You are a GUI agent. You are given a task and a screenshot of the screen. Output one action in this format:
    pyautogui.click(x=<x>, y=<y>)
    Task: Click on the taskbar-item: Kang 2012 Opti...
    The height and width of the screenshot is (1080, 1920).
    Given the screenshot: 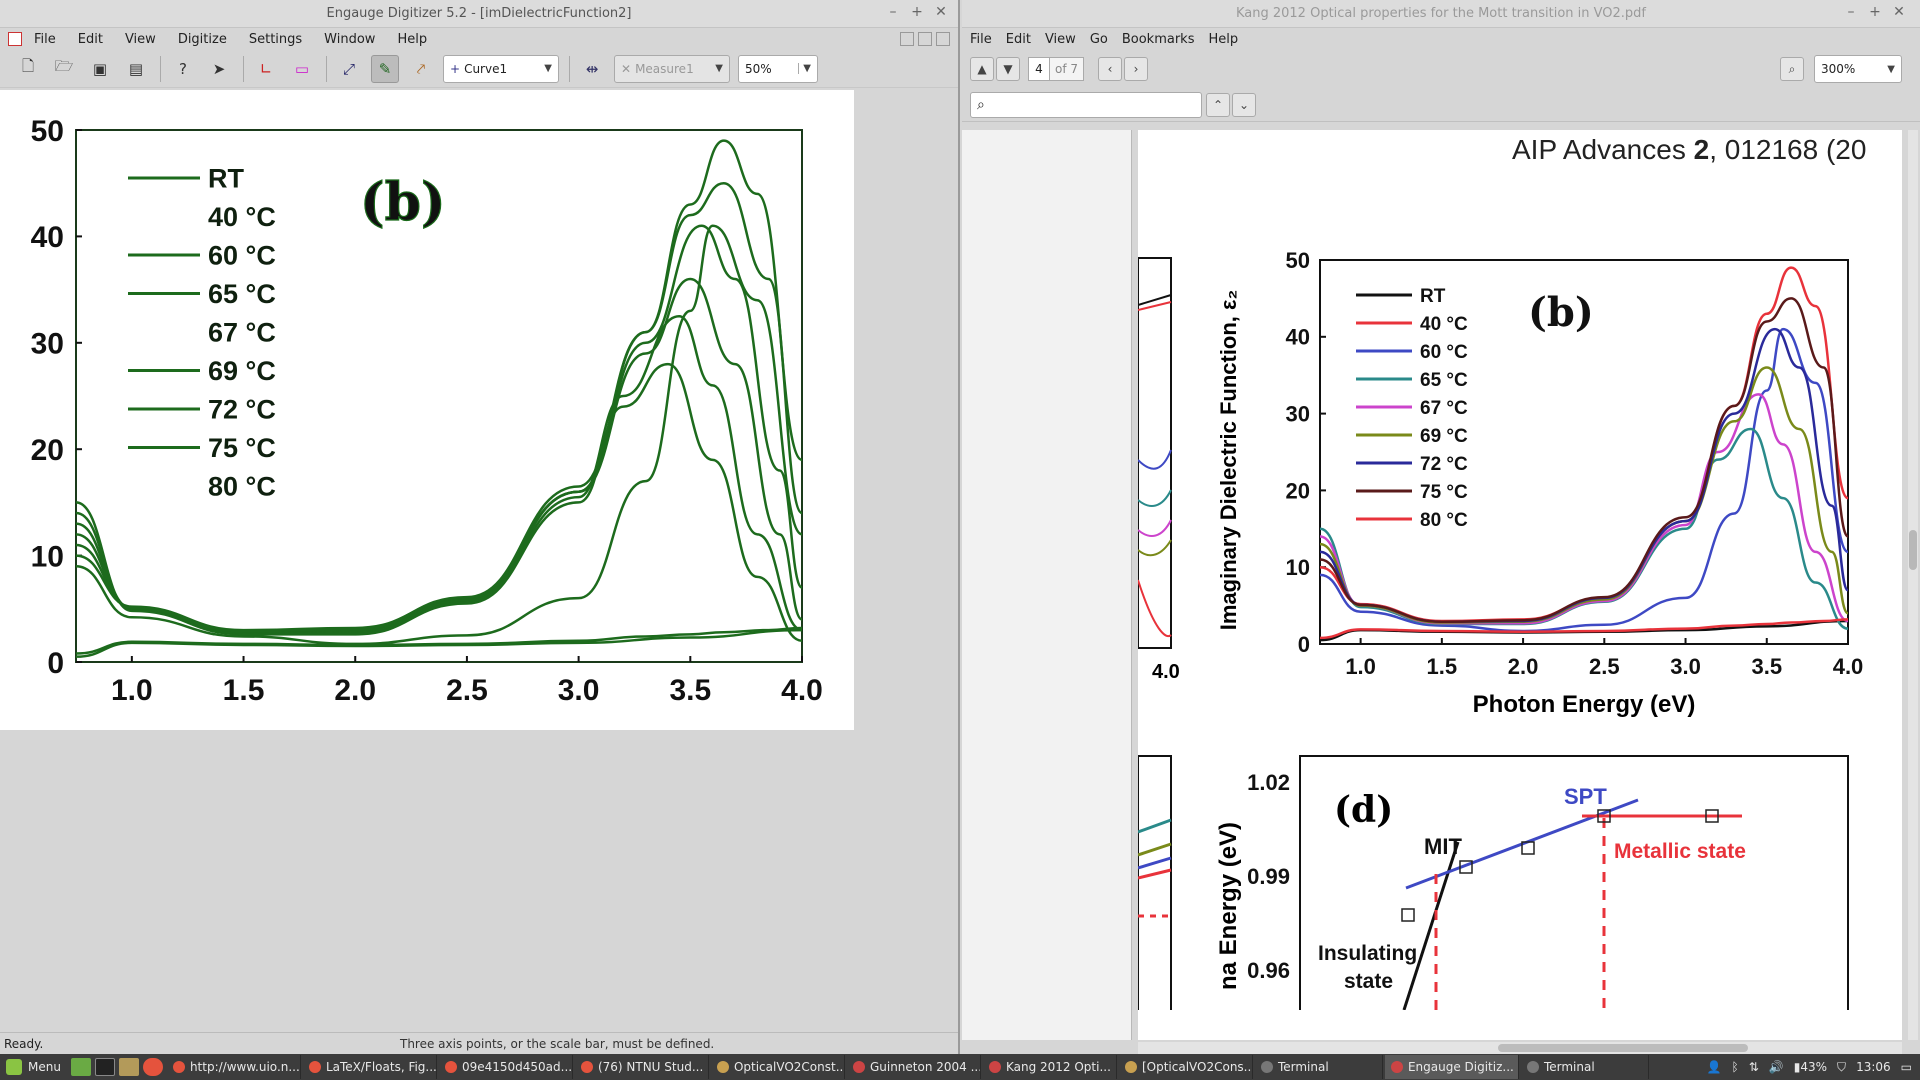 What is the action you would take?
    pyautogui.click(x=1050, y=1067)
    